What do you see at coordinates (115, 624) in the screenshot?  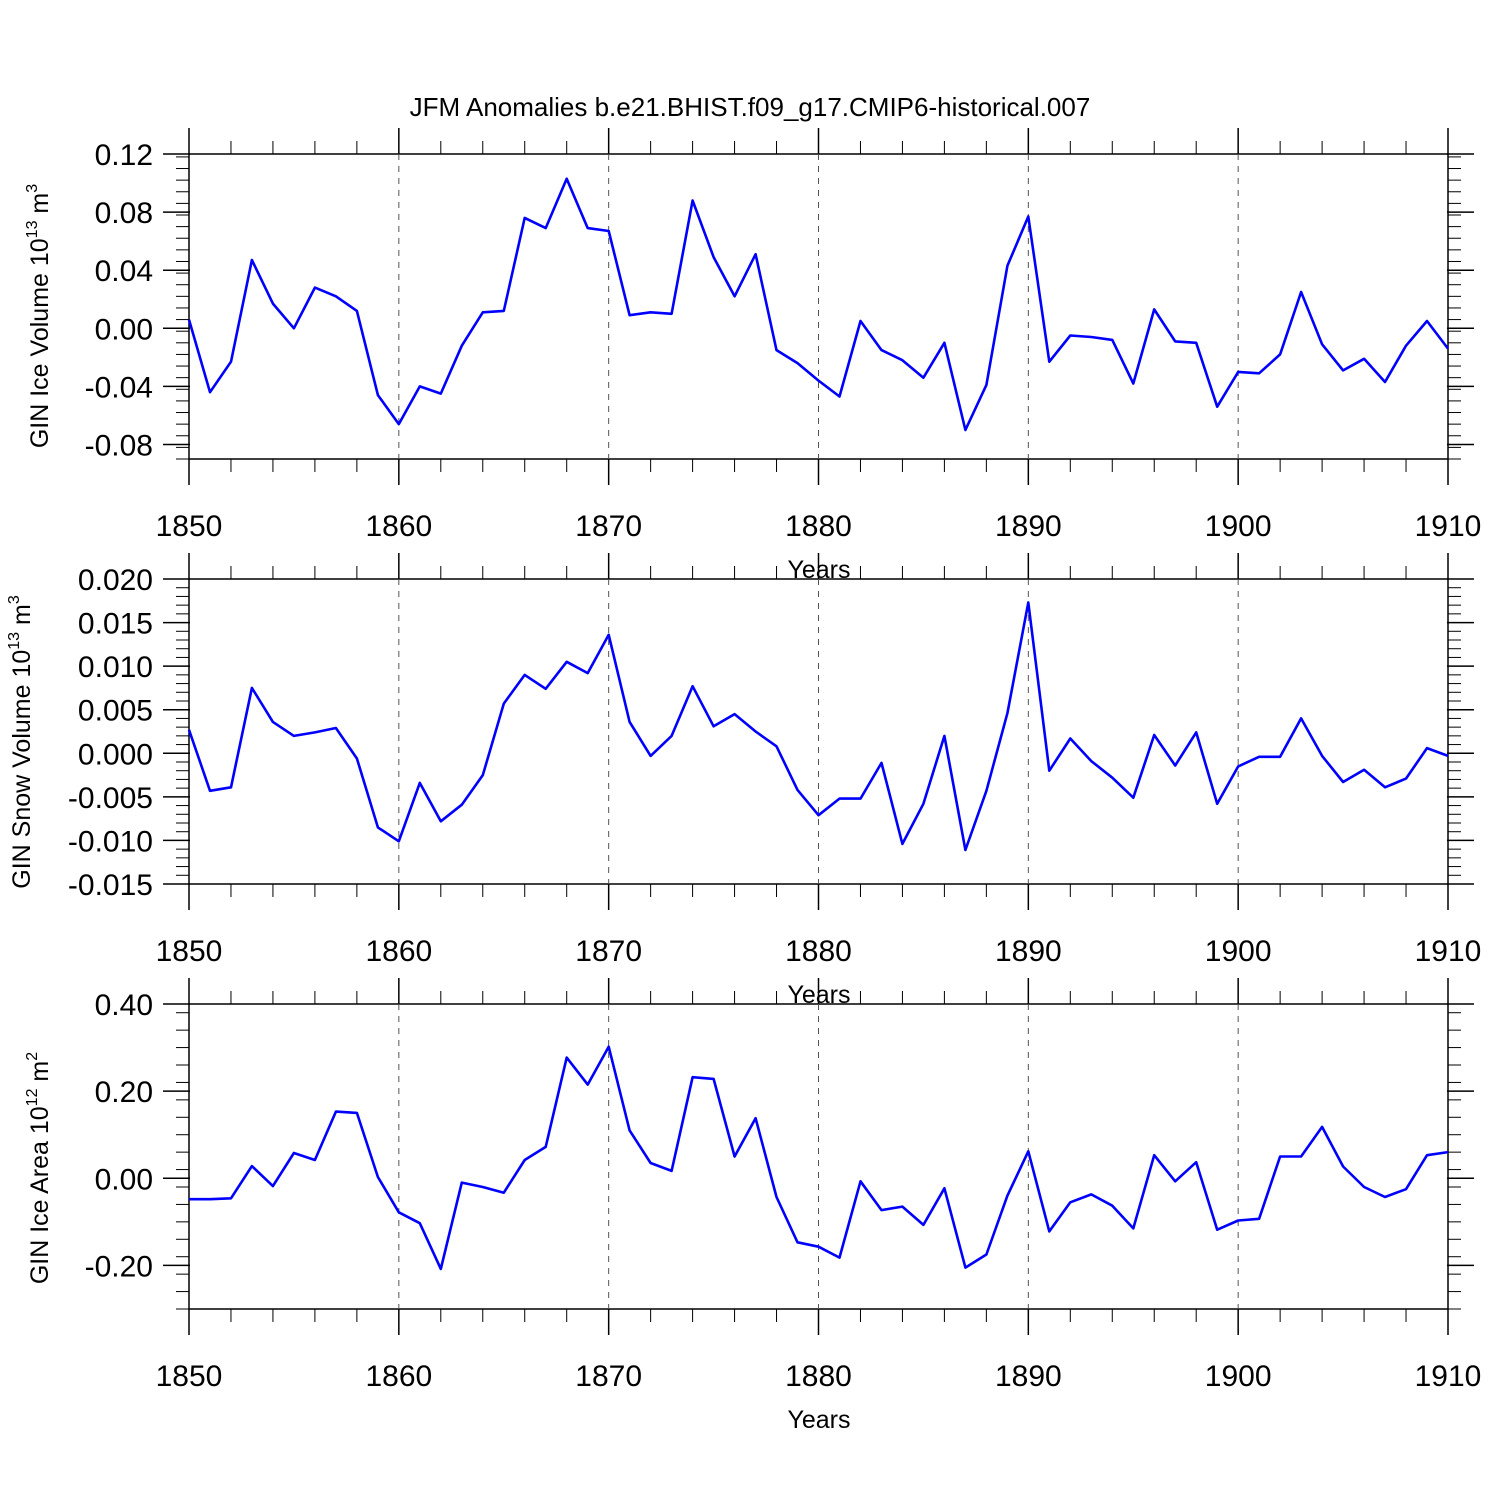 I see `y-tick-label: 0.015` at bounding box center [115, 624].